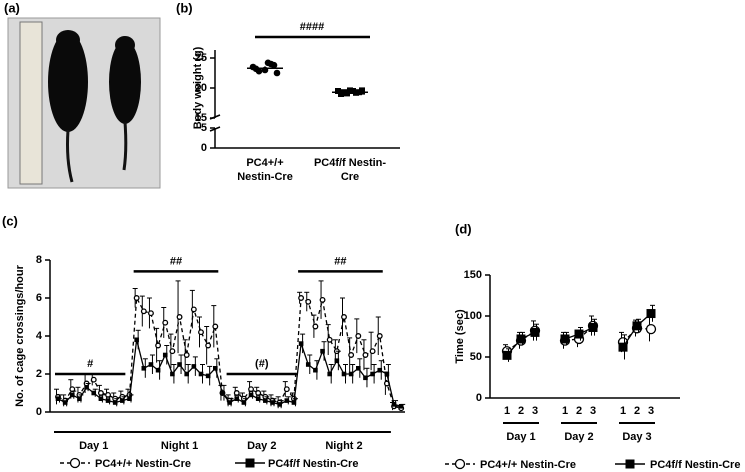 The height and width of the screenshot is (472, 745). Describe the element at coordinates (636, 437) in the screenshot. I see `period-label: Day 3` at that location.